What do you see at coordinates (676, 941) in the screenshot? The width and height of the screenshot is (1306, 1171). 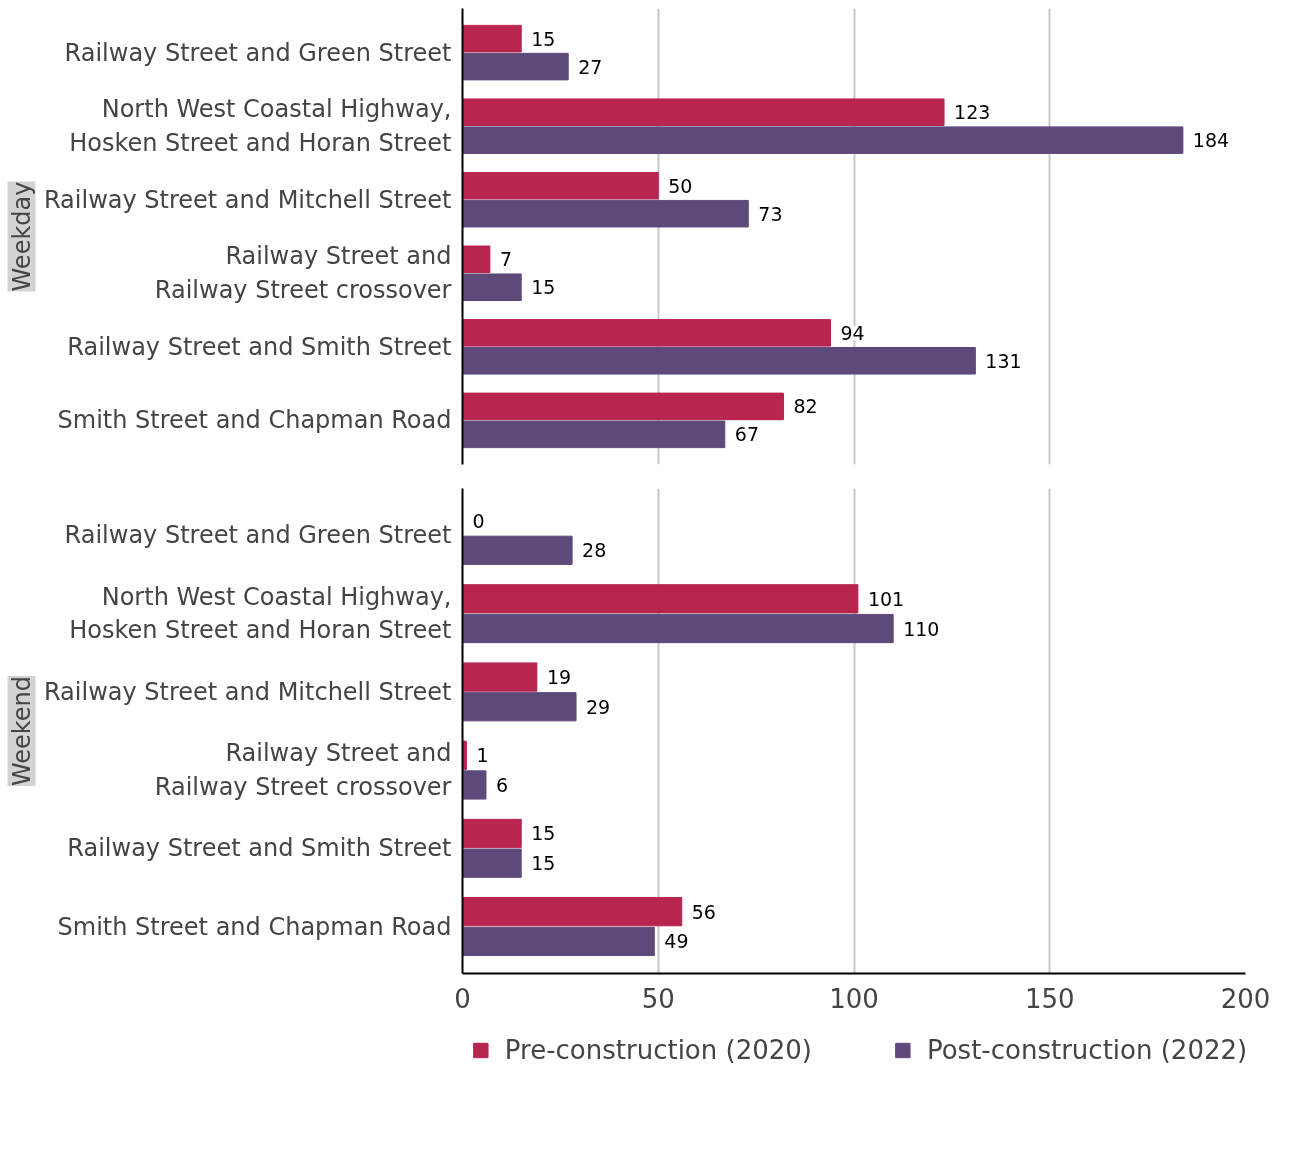 I see `data-label: 49` at bounding box center [676, 941].